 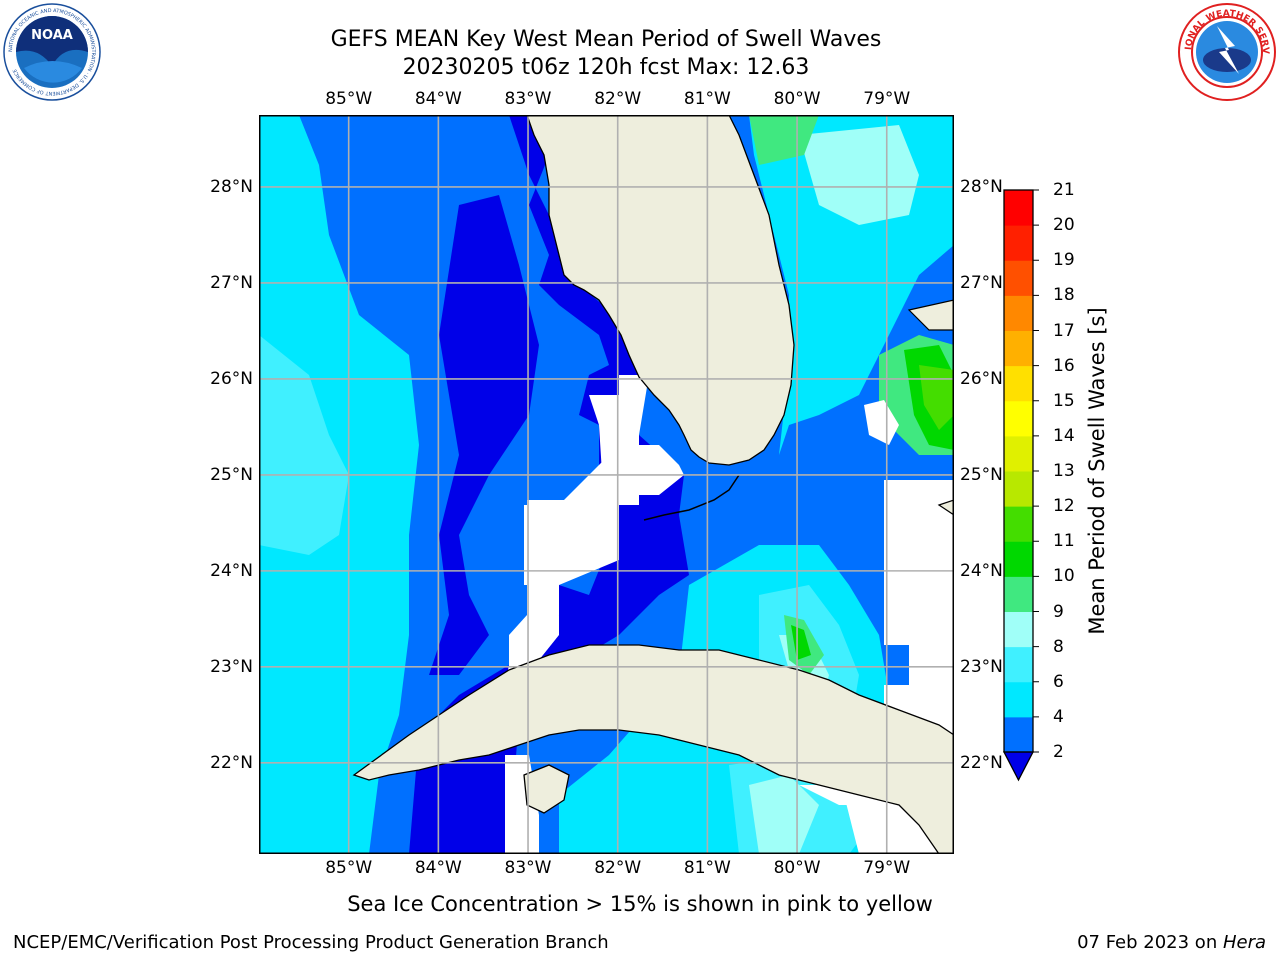 What do you see at coordinates (231, 282) in the screenshot?
I see `lat-label-left-1: 27°N` at bounding box center [231, 282].